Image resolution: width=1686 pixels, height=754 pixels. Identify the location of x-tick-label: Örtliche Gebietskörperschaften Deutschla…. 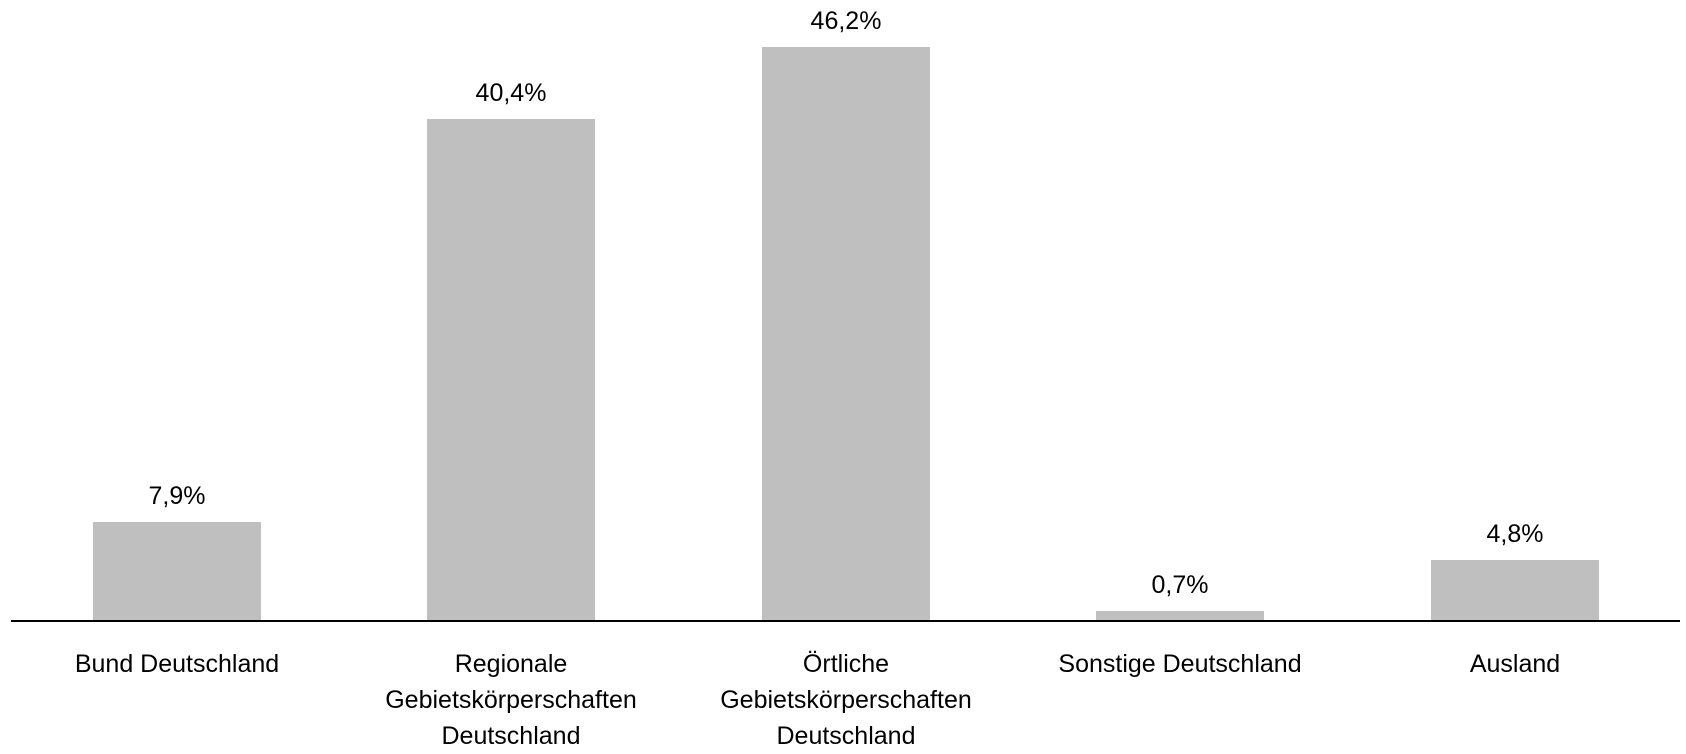
(846, 700).